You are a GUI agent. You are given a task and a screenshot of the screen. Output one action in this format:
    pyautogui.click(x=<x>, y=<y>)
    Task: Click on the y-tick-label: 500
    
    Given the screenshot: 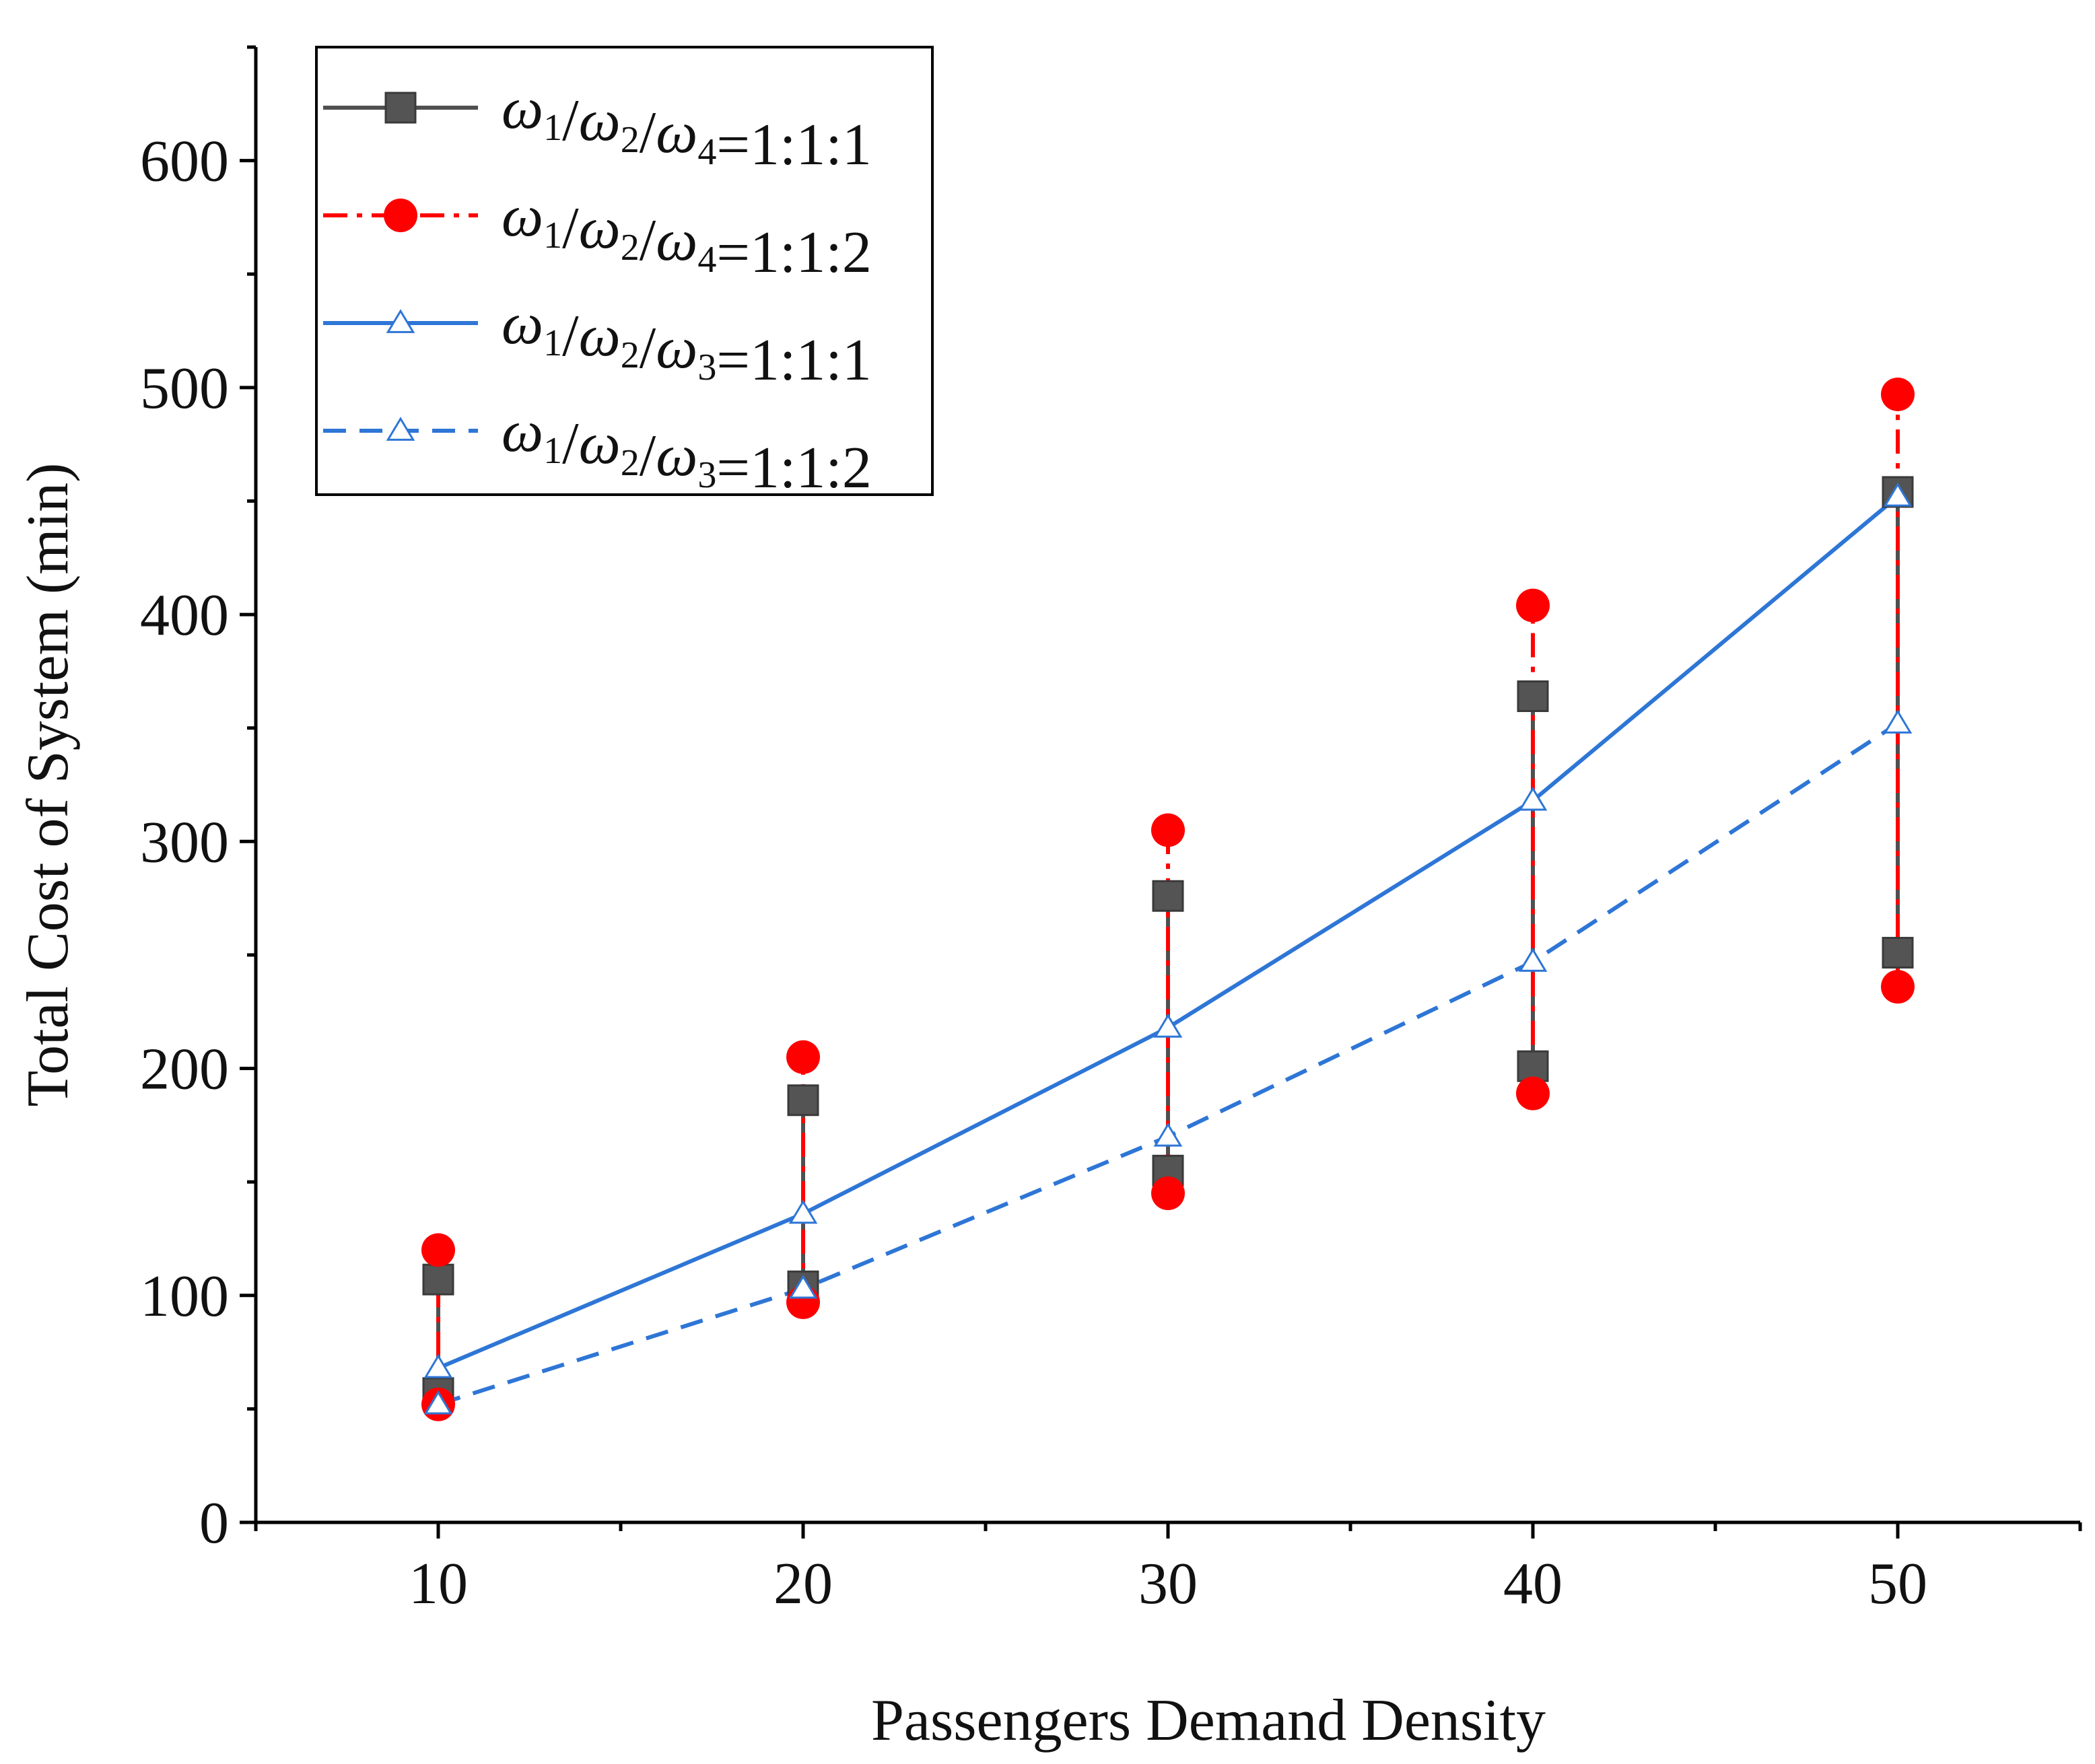 What is the action you would take?
    pyautogui.click(x=184, y=388)
    